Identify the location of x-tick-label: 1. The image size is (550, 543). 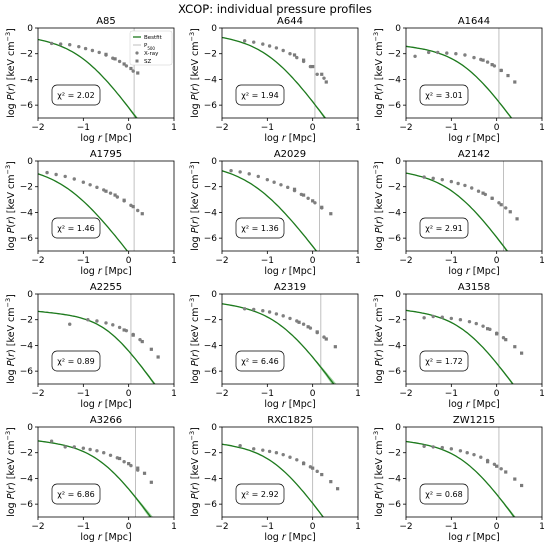
(542, 394).